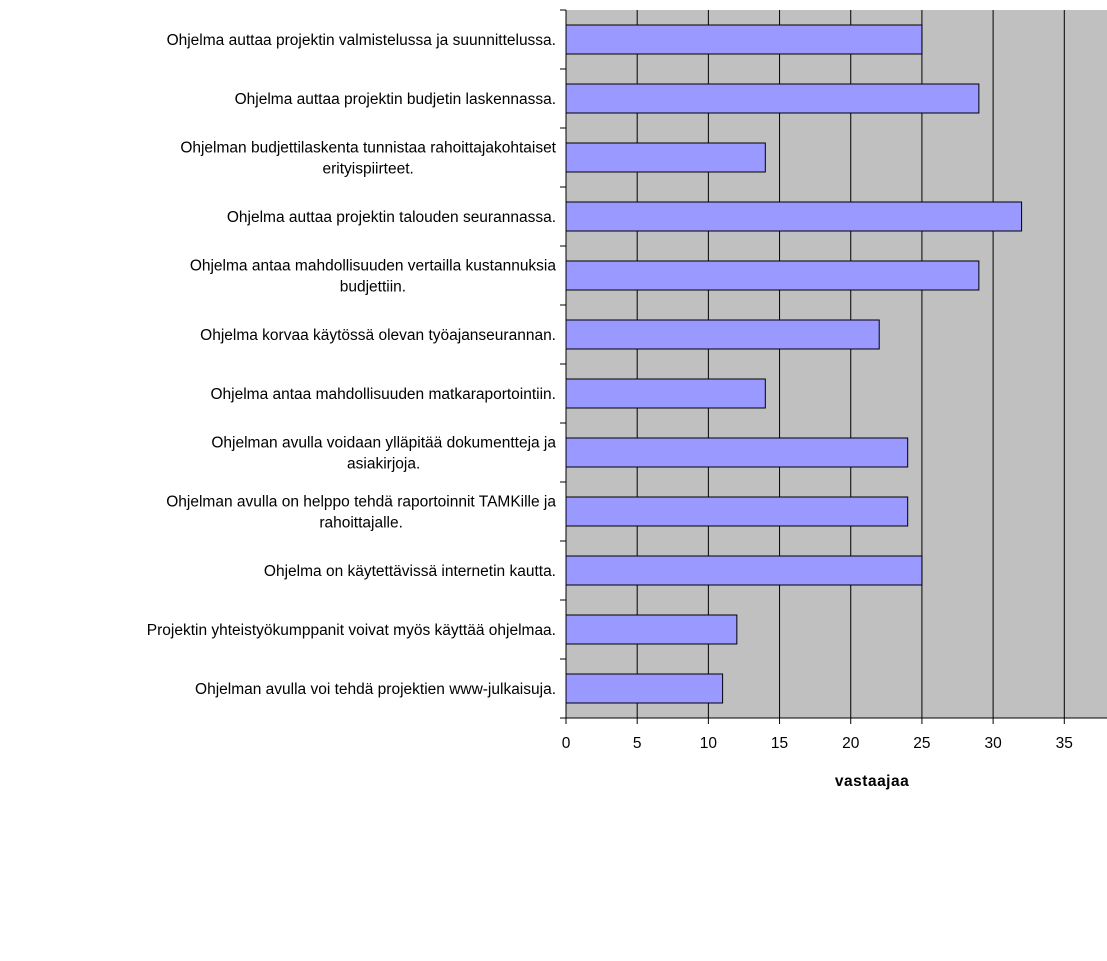 Image resolution: width=1107 pixels, height=961 pixels. Describe the element at coordinates (373, 287) in the screenshot. I see `category-label: budjettiin.` at that location.